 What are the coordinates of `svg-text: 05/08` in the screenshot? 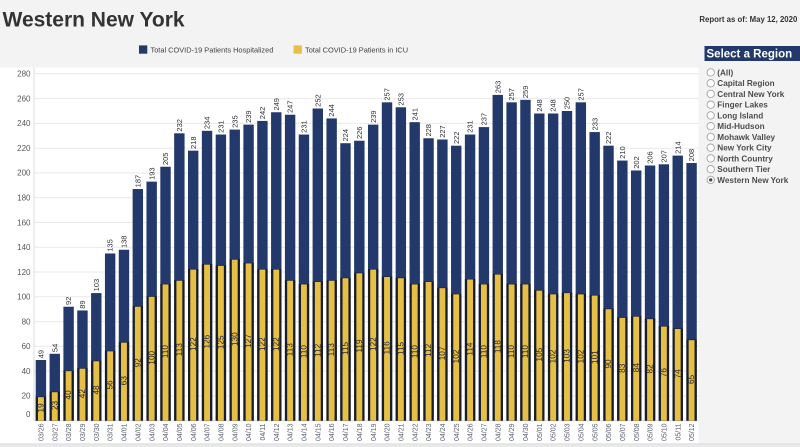 It's located at (637, 432).